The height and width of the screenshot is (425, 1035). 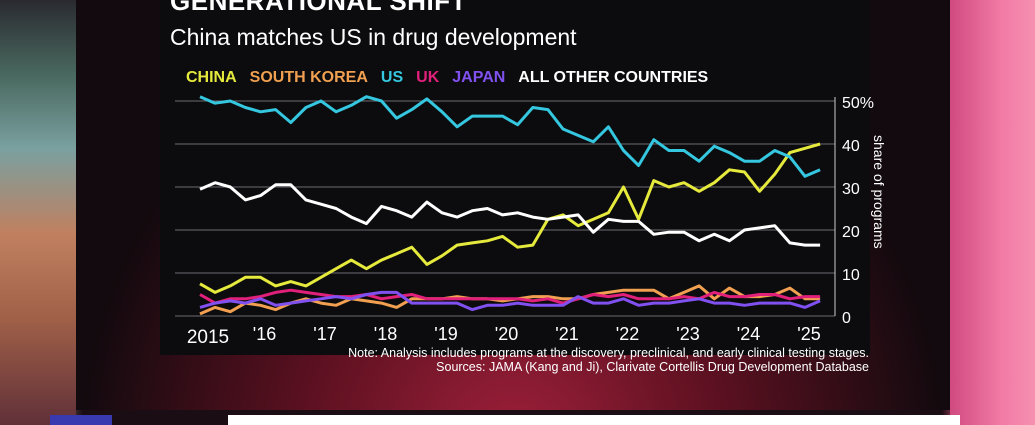 I want to click on y-tick-label: 40, so click(x=851, y=146).